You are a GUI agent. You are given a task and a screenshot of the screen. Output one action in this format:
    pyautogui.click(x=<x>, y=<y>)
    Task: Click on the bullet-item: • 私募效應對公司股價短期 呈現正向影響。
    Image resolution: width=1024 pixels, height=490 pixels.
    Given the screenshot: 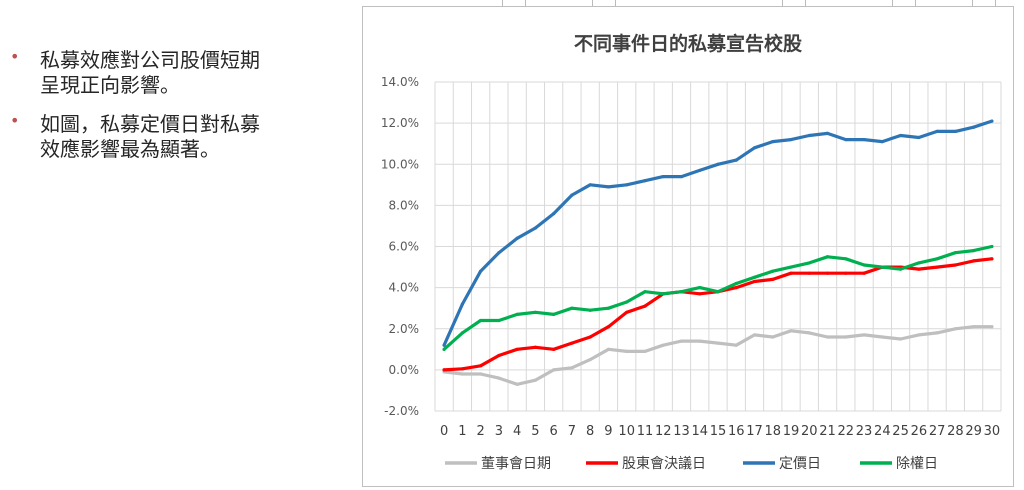 What is the action you would take?
    pyautogui.click(x=170, y=72)
    